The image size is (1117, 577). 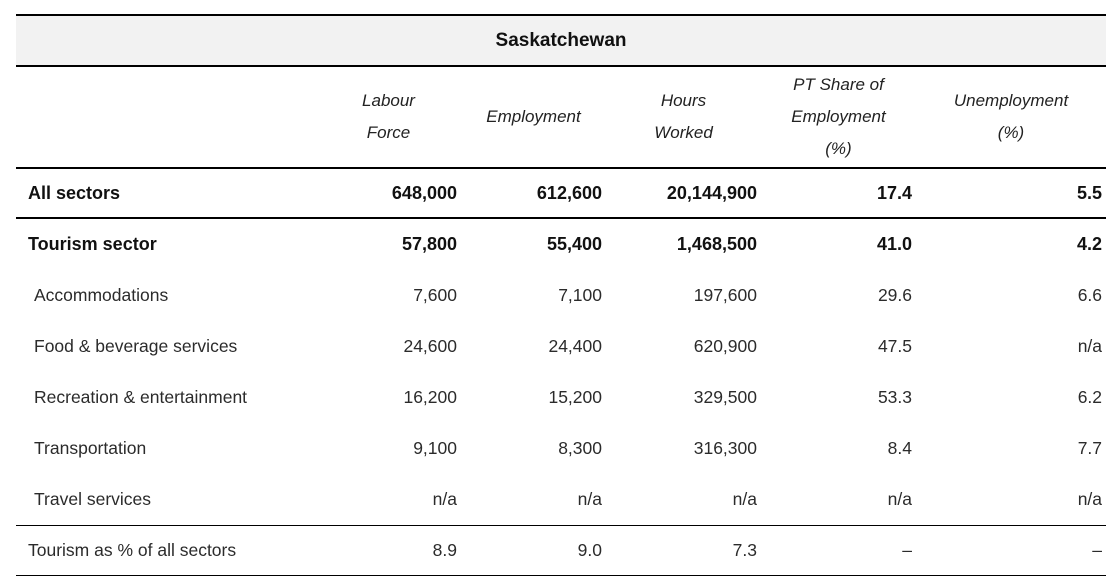 I want to click on row-label: Accommodations, so click(x=101, y=295).